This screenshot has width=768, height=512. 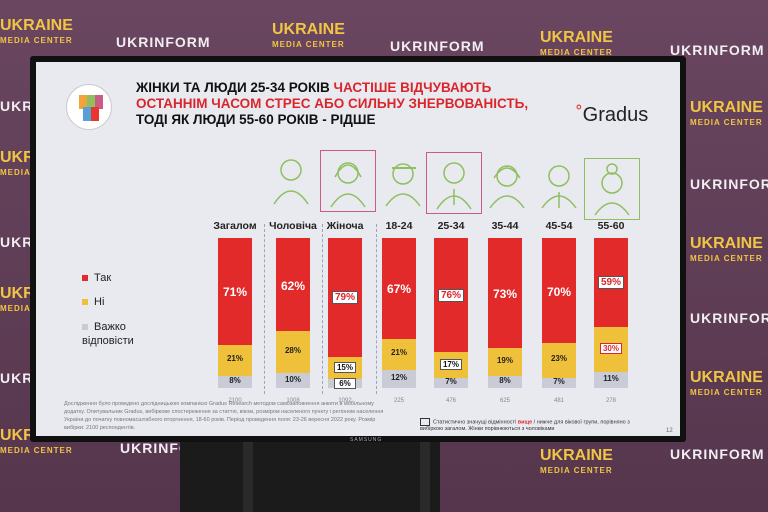 I want to click on column-label: 25-34, so click(x=451, y=226).